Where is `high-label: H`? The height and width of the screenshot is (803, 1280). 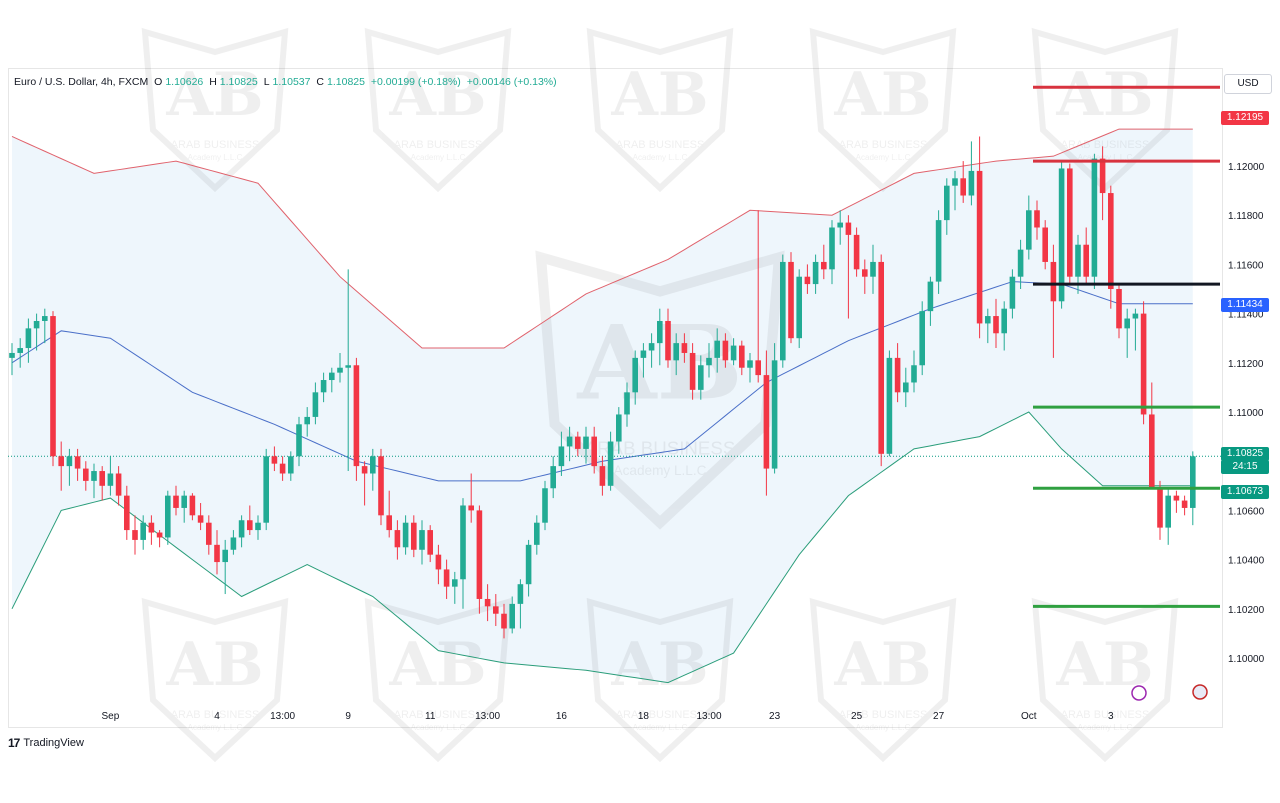
high-label: H is located at coordinates (213, 82).